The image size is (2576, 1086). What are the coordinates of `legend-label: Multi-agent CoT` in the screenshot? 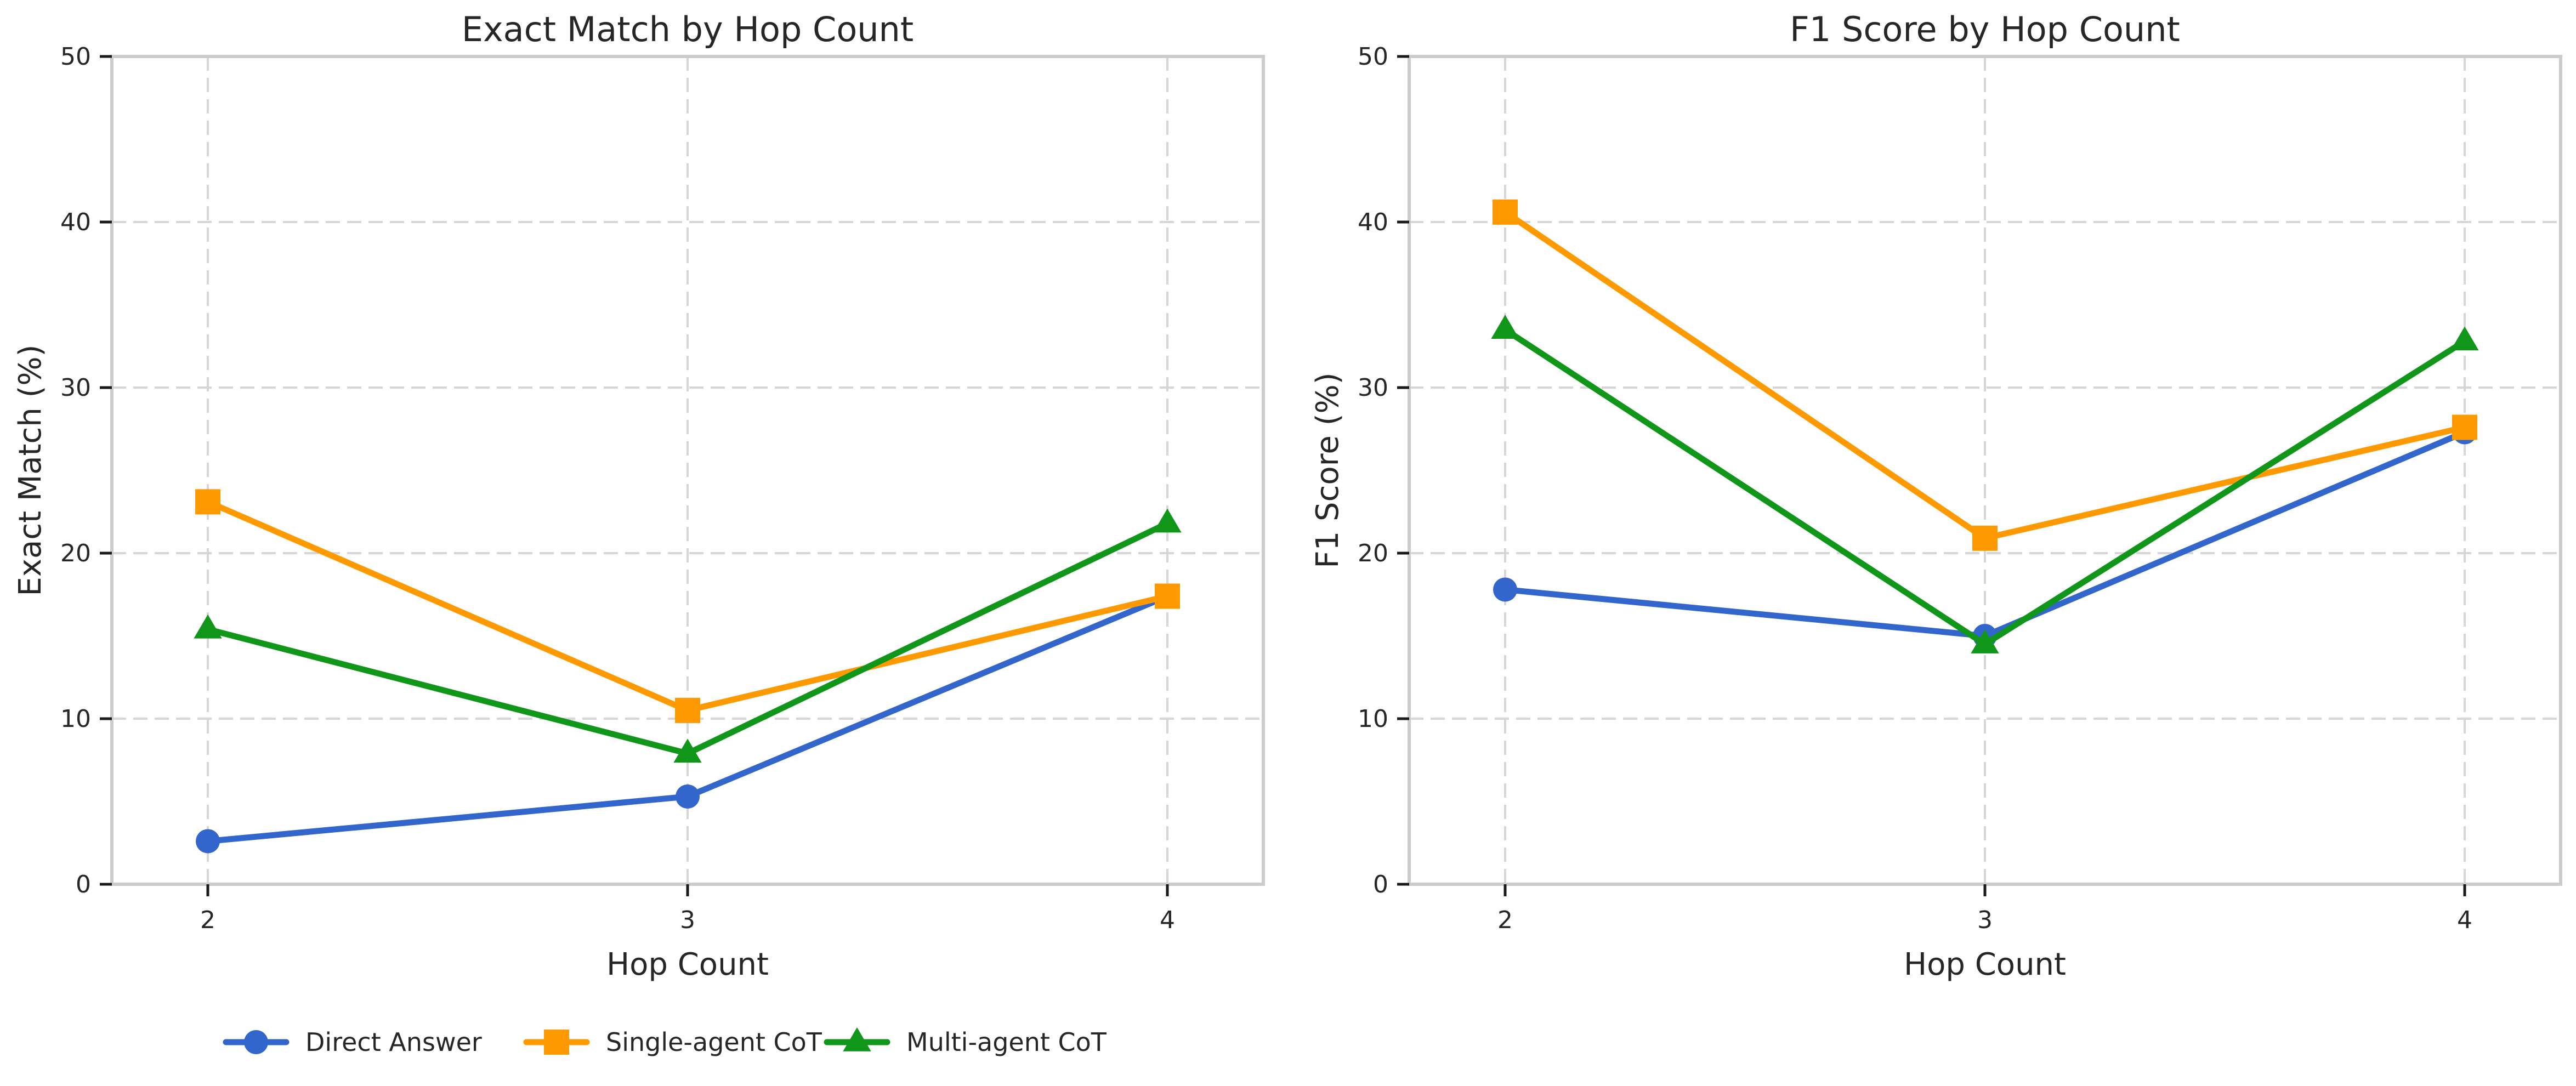 It's located at (1006, 1042).